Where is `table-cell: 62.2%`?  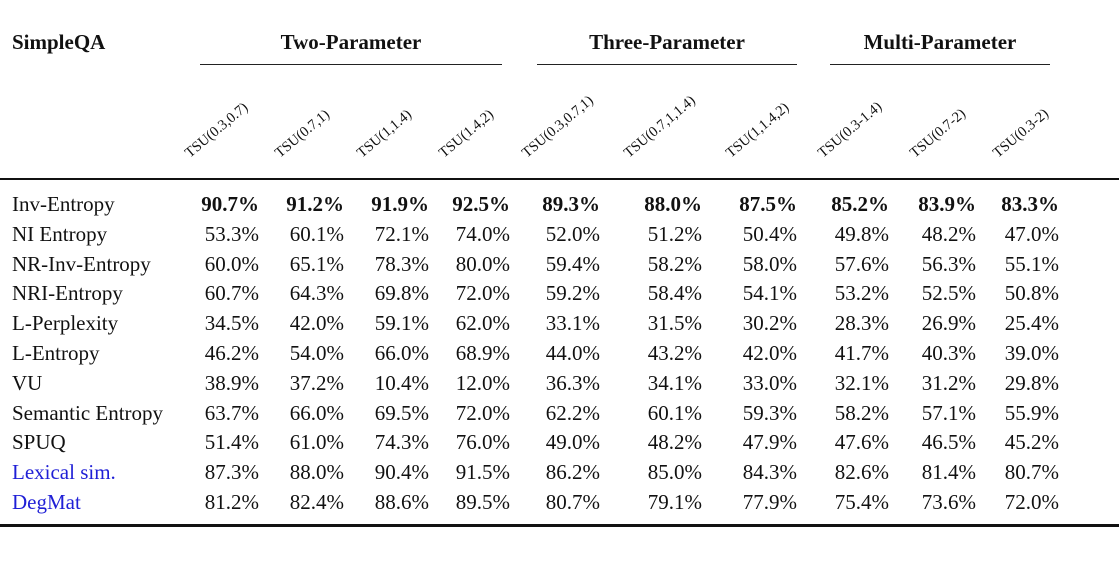 table-cell: 62.2% is located at coordinates (572, 412).